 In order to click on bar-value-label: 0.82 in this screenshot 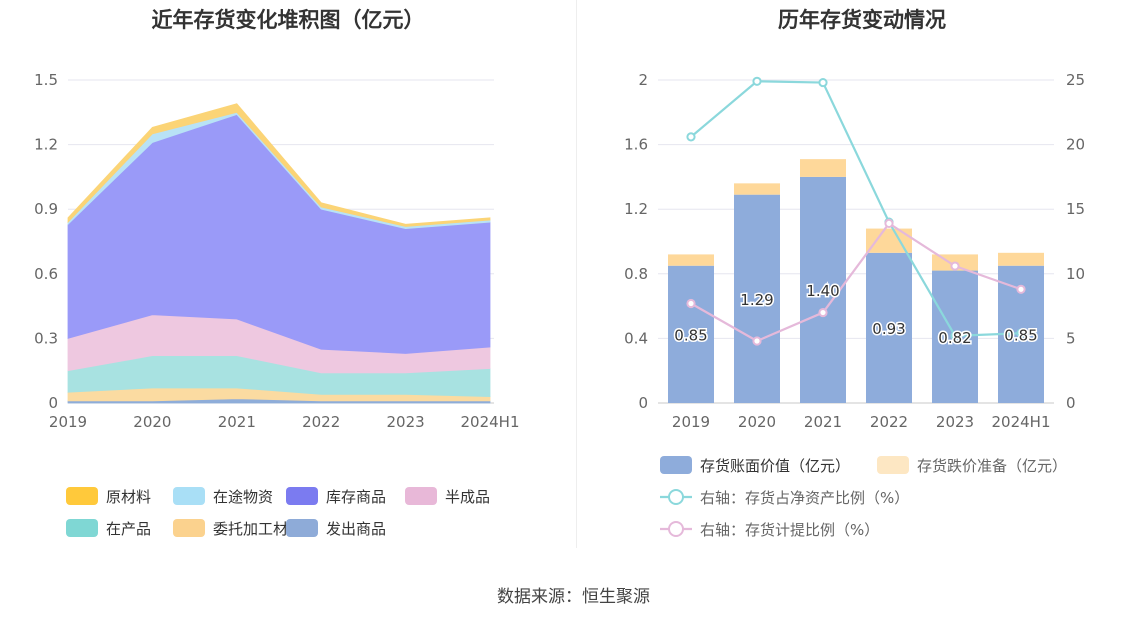, I will do `click(954, 338)`.